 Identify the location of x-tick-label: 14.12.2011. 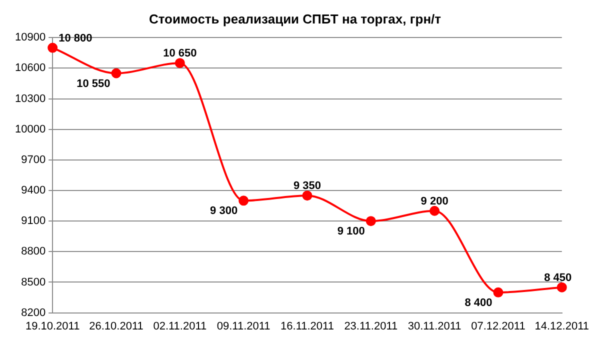
(562, 326).